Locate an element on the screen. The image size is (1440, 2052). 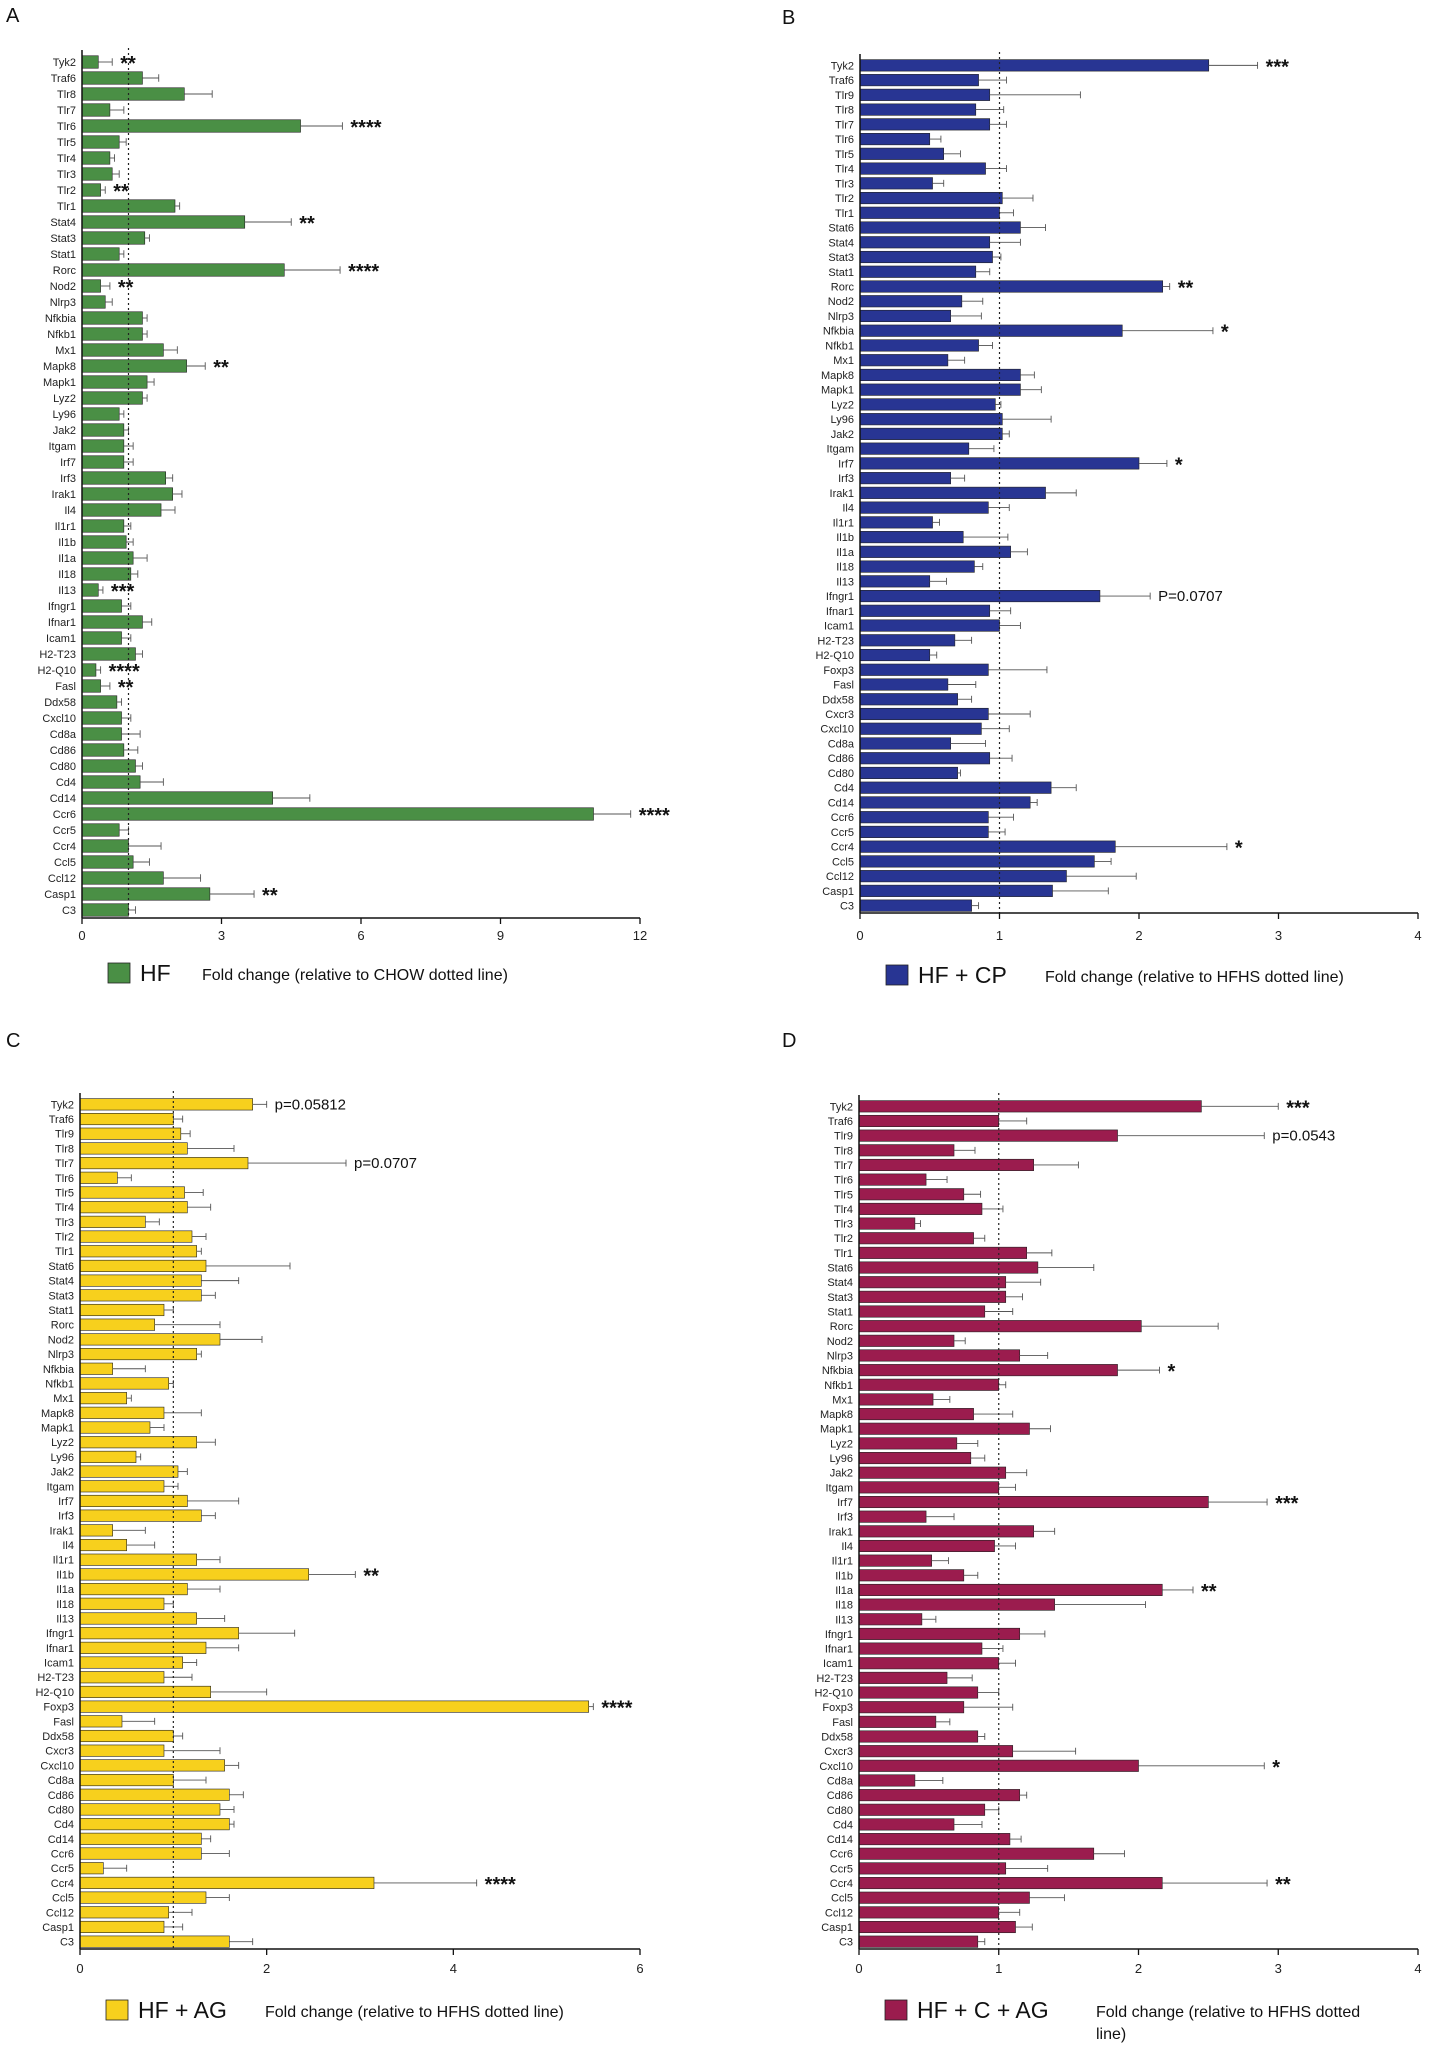
panel-d-category-label: Cd4 is located at coordinates (843, 1825).